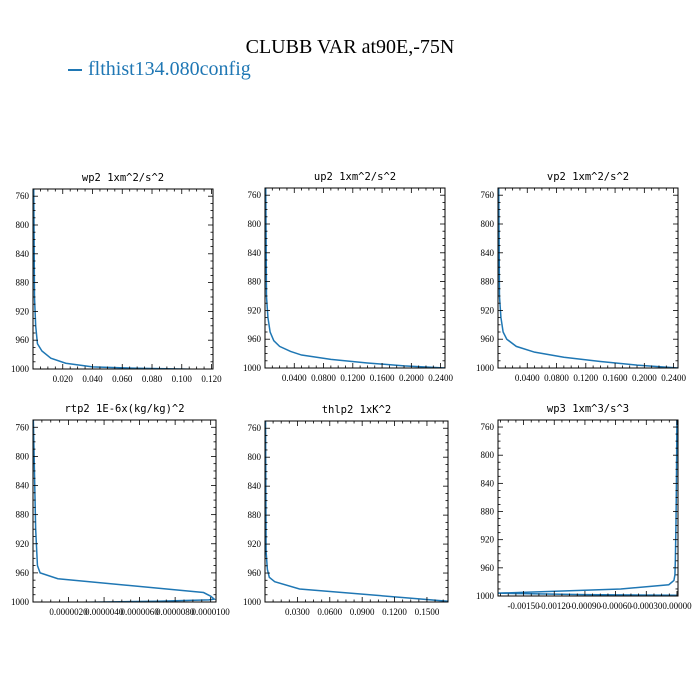 Image resolution: width=700 pixels, height=700 pixels. What do you see at coordinates (175, 612) in the screenshot?
I see `x-tick-label: 0.0000080` at bounding box center [175, 612].